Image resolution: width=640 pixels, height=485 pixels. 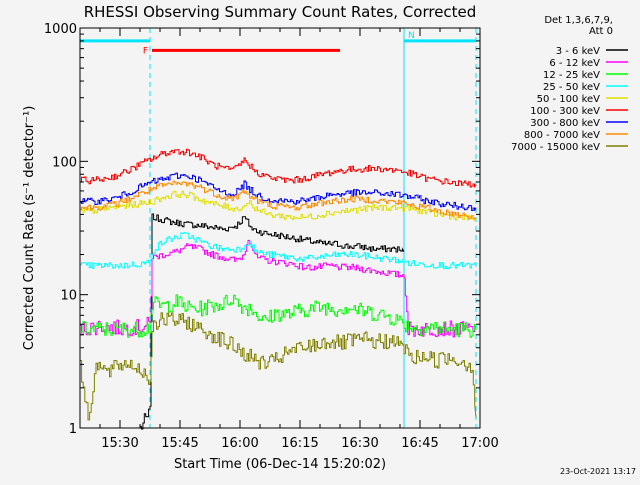 What do you see at coordinates (479, 443) in the screenshot?
I see `x-tick-label-6: 17:00` at bounding box center [479, 443].